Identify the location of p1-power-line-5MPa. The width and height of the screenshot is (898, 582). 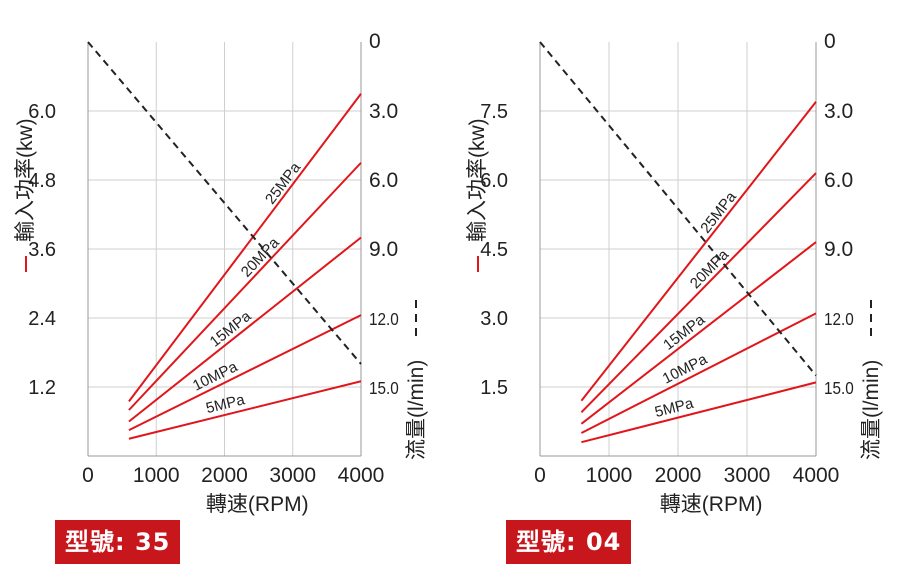
(699, 412).